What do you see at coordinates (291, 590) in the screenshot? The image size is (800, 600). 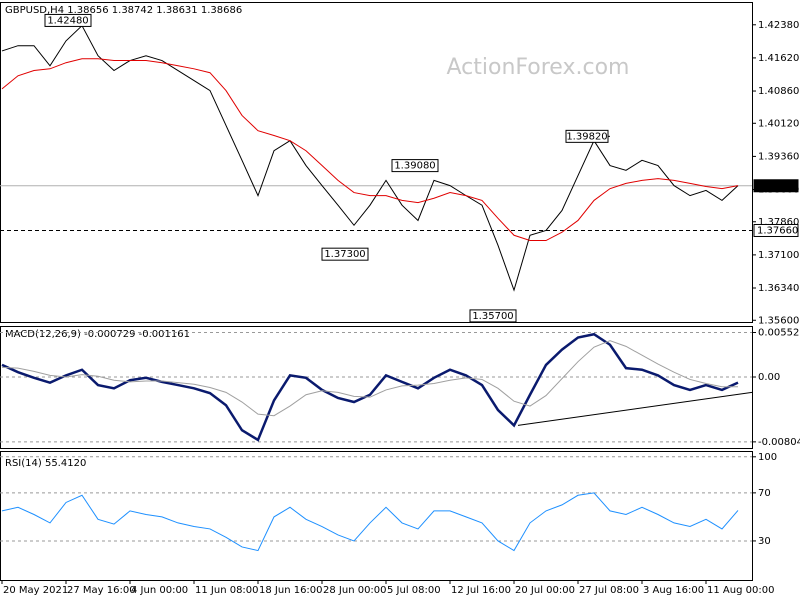 I see `x-tick-label: 18 Jun 16:00` at bounding box center [291, 590].